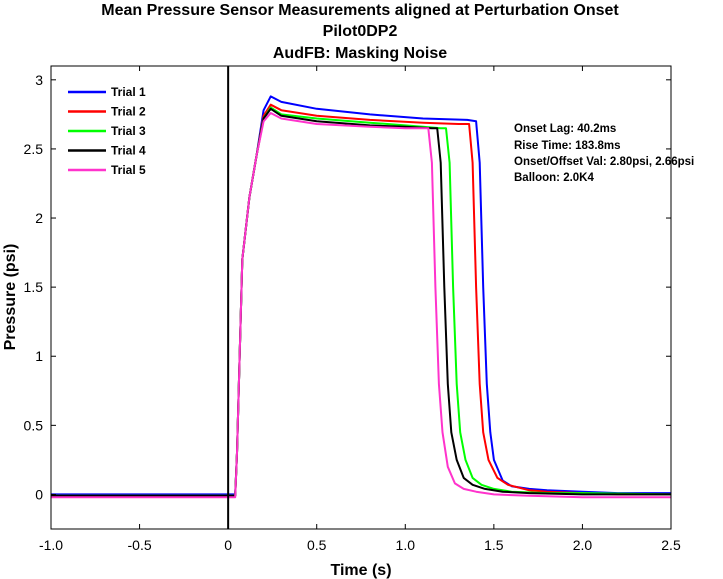  I want to click on annotation-rise-time: Rise Time: 183.8ms, so click(567, 146).